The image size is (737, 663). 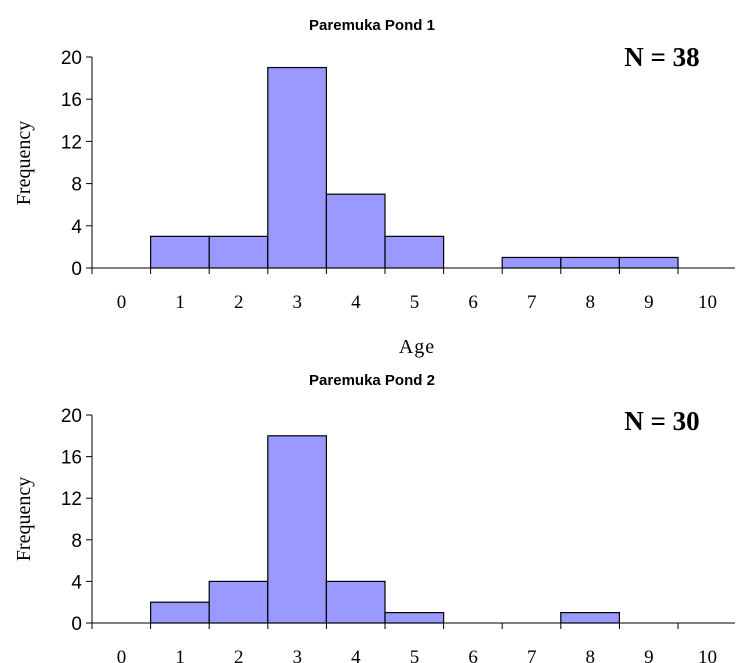 What do you see at coordinates (417, 347) in the screenshot?
I see `chart-1-x-axis-label: Age` at bounding box center [417, 347].